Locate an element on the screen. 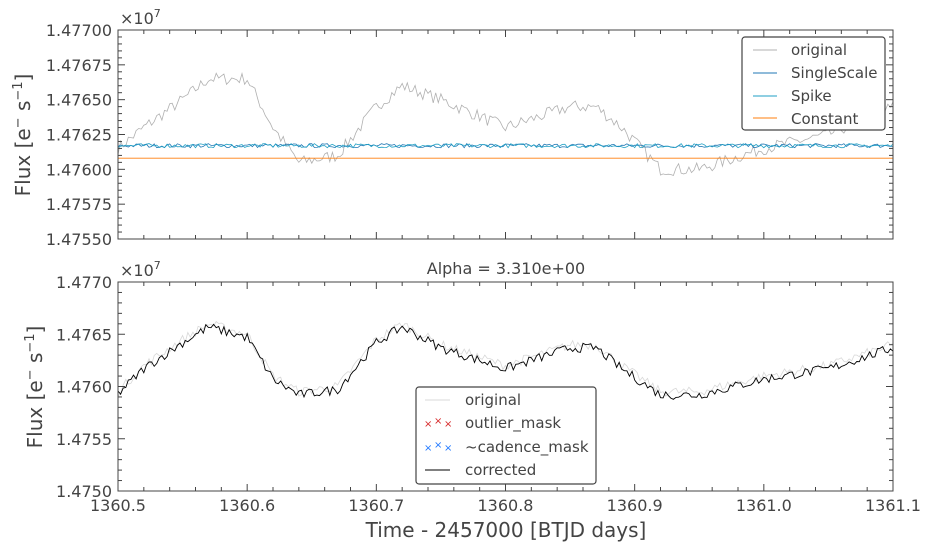 This screenshot has height=550, width=932. xtick-label: 1361.1 is located at coordinates (893, 505).